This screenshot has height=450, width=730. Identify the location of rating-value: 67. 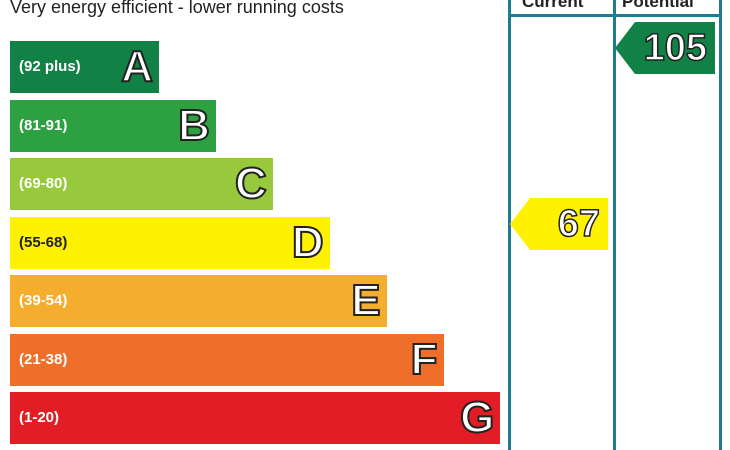
(579, 224).